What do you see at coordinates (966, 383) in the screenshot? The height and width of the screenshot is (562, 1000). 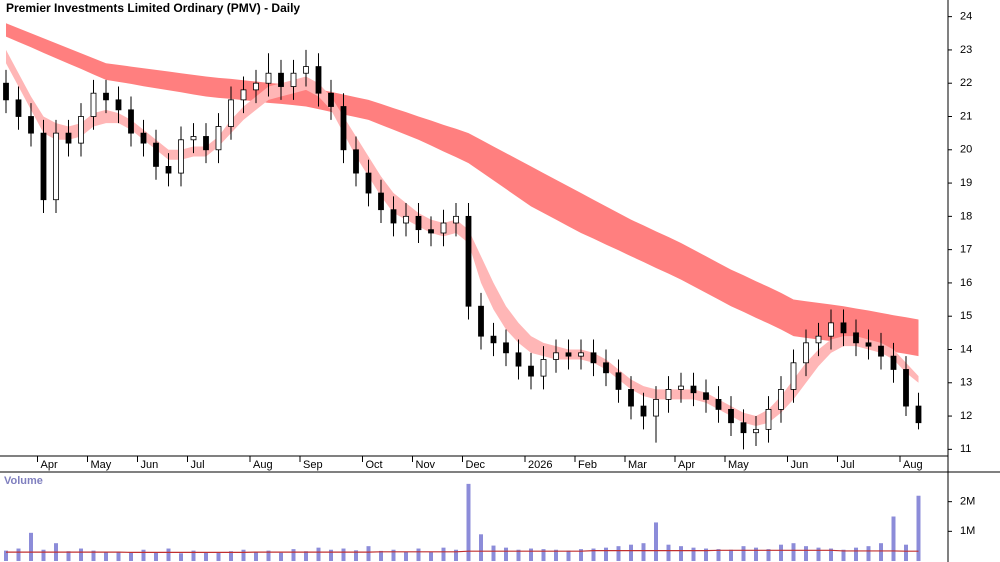 I see `y-tick-label: 13` at bounding box center [966, 383].